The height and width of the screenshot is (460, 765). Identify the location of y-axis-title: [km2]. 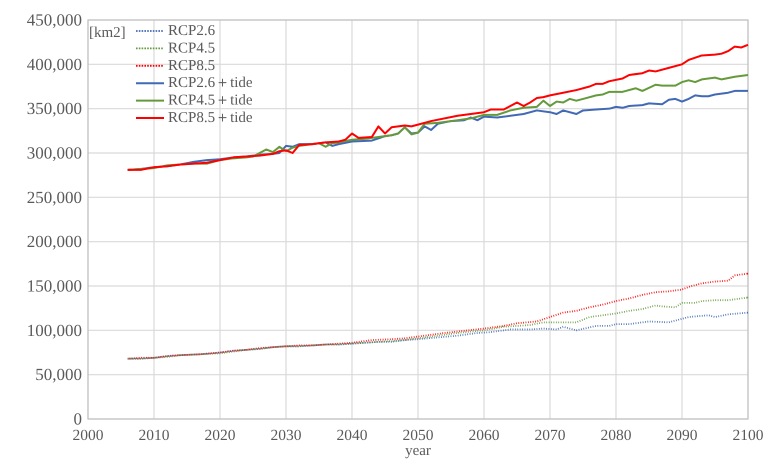
(107, 33).